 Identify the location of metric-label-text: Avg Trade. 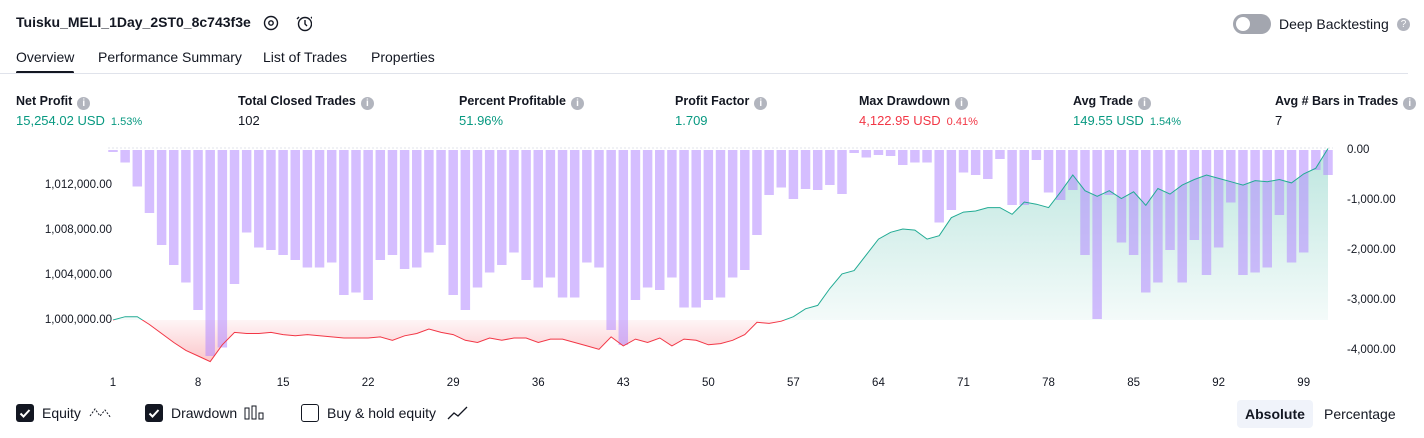
(1103, 101).